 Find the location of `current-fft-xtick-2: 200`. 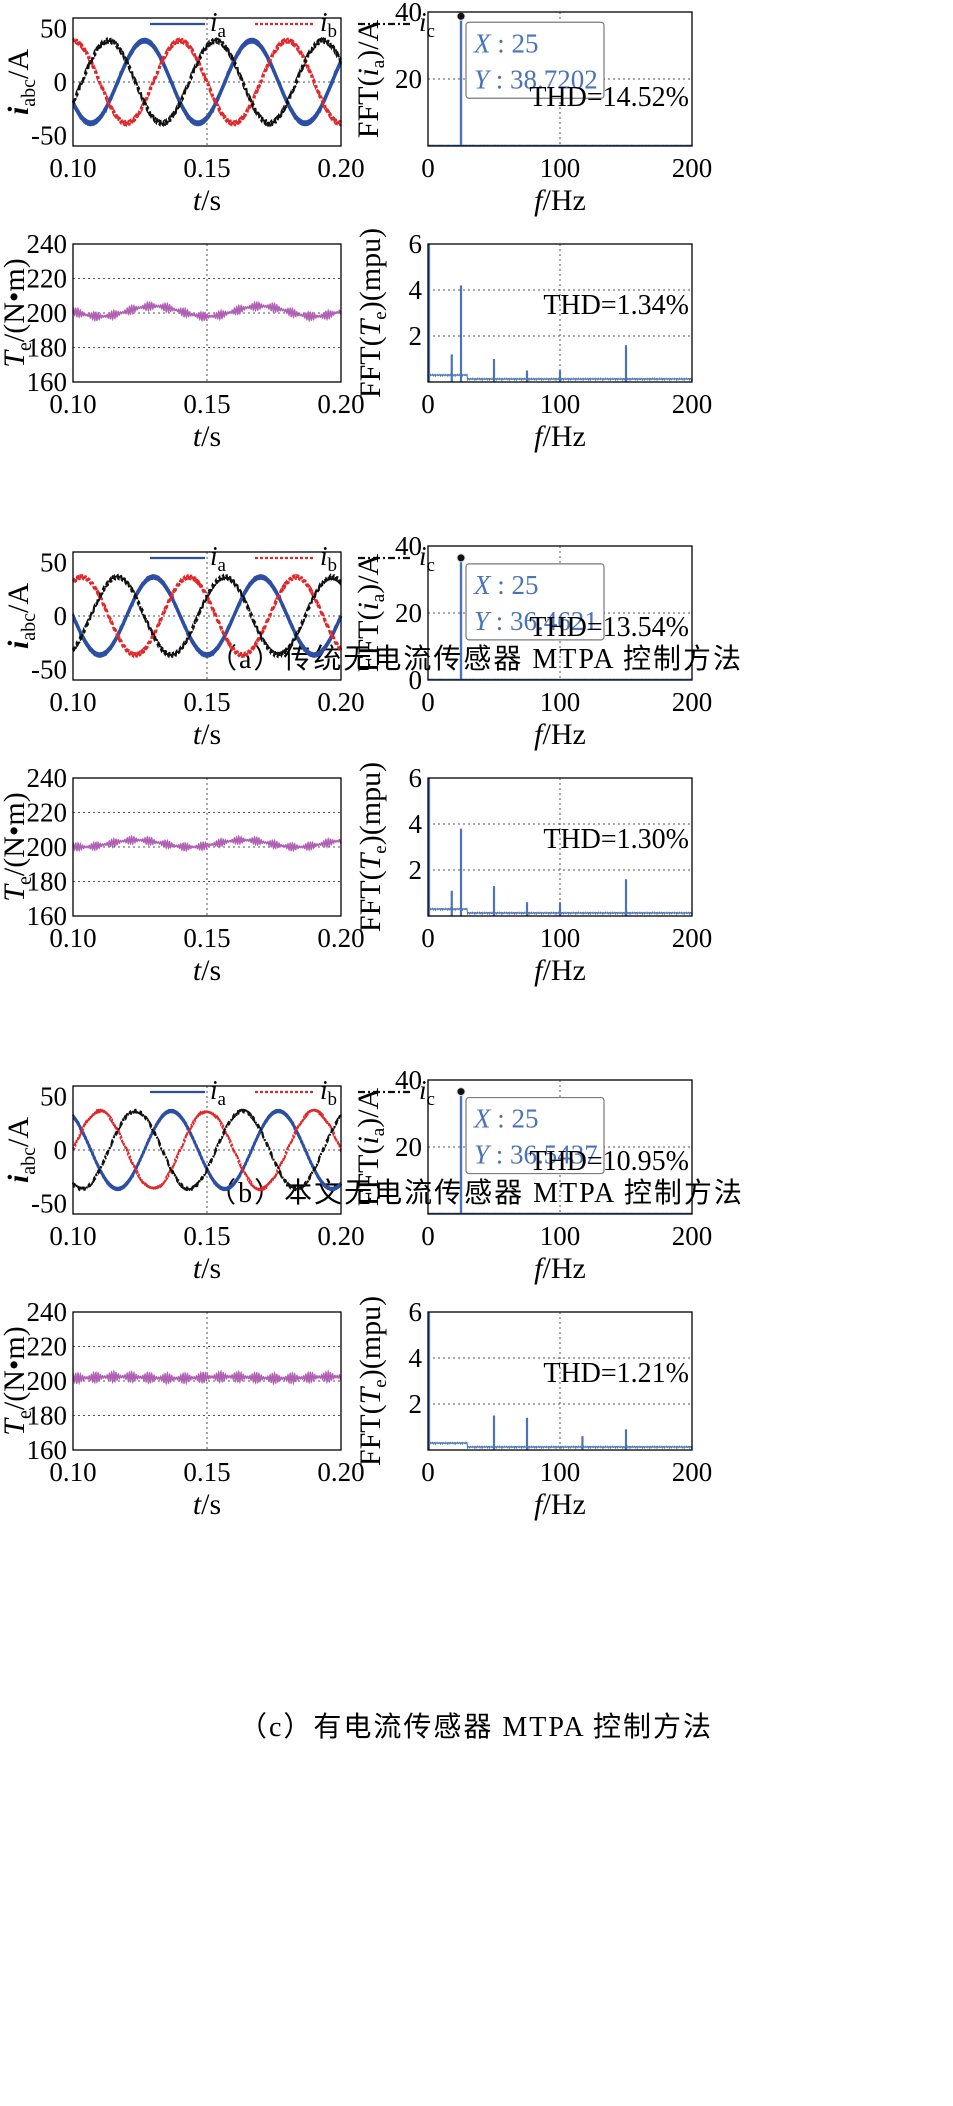

current-fft-xtick-2: 200 is located at coordinates (692, 1236).